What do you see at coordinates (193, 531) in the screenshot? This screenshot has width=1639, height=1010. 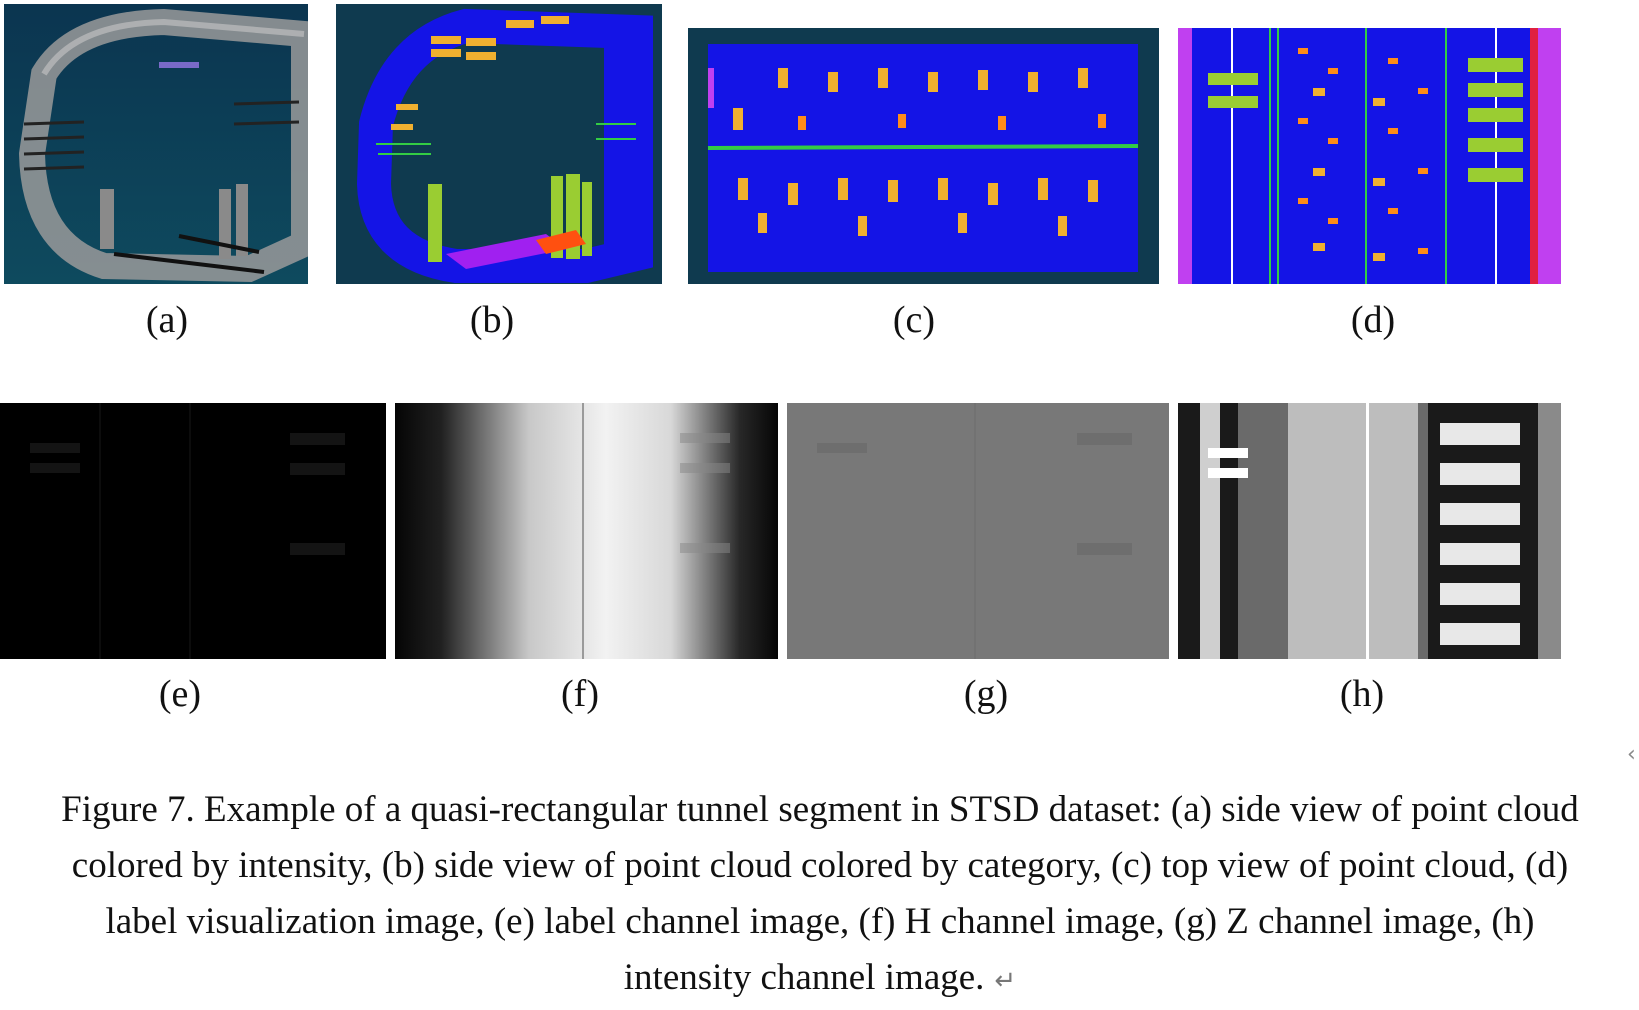 I see `panel-e-image` at bounding box center [193, 531].